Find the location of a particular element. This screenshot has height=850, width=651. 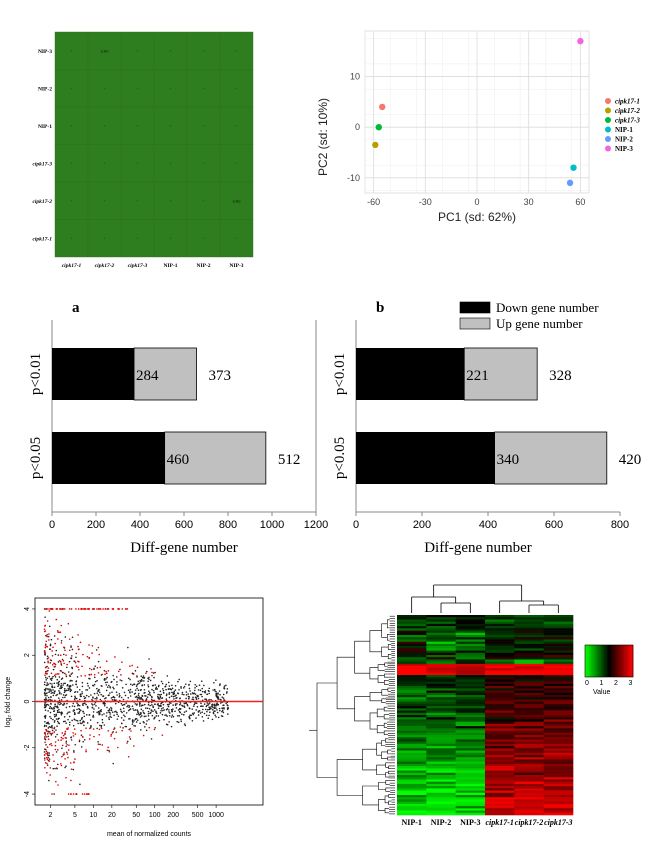

color-key-tick: 3 is located at coordinates (631, 683).